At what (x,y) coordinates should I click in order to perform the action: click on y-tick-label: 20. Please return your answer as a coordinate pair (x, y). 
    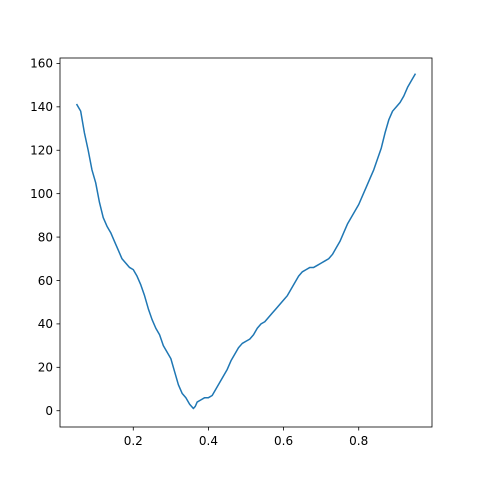
    Looking at the image, I should click on (45, 368).